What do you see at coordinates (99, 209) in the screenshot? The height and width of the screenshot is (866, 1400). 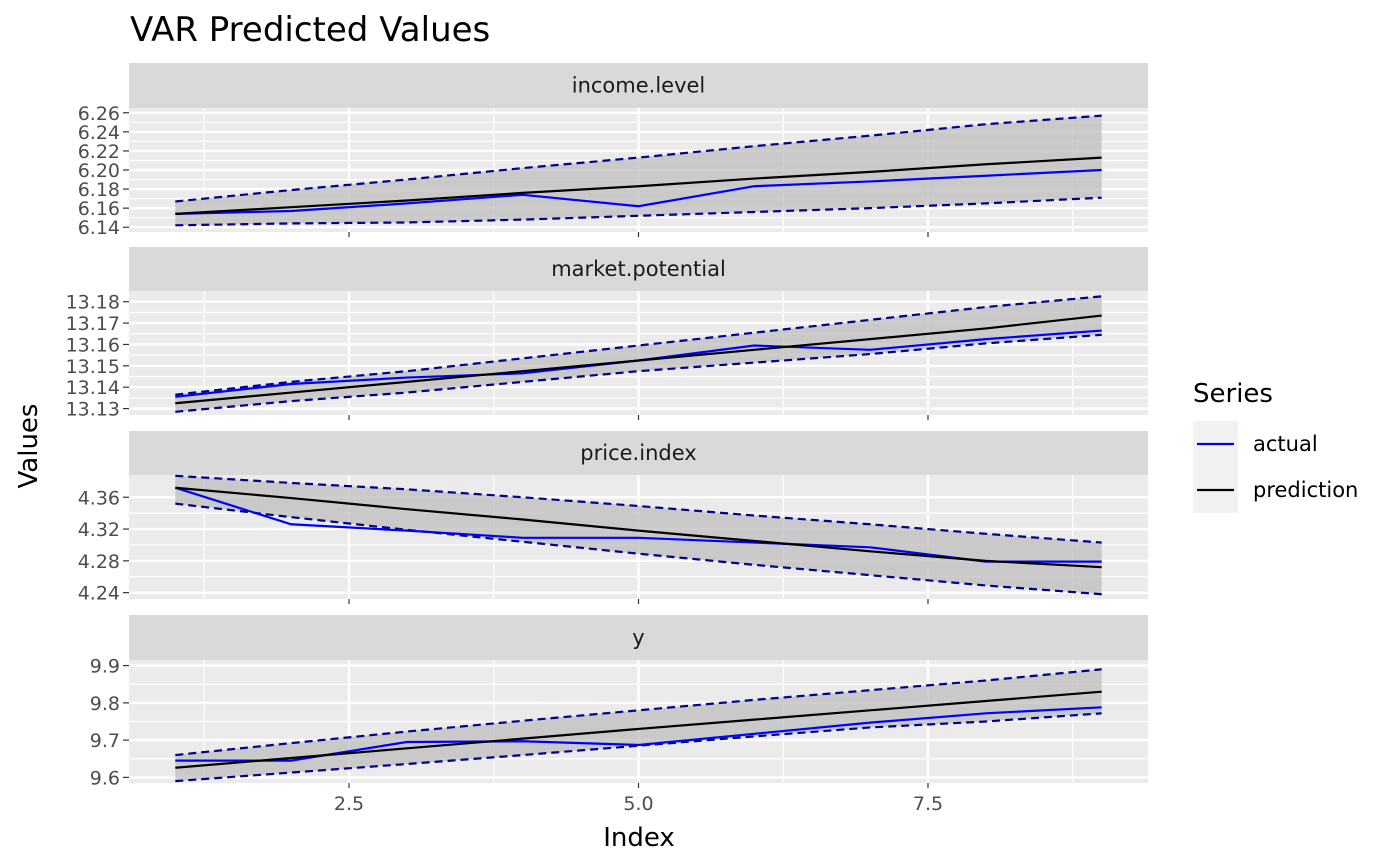 I see `y-tick-label: 6.16` at bounding box center [99, 209].